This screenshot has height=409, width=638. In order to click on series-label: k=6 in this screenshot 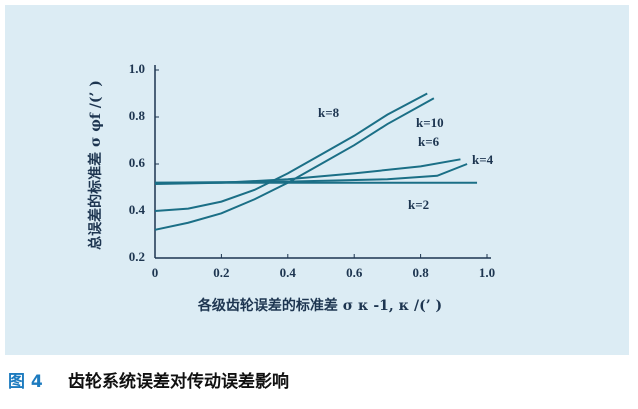, I will do `click(429, 141)`.